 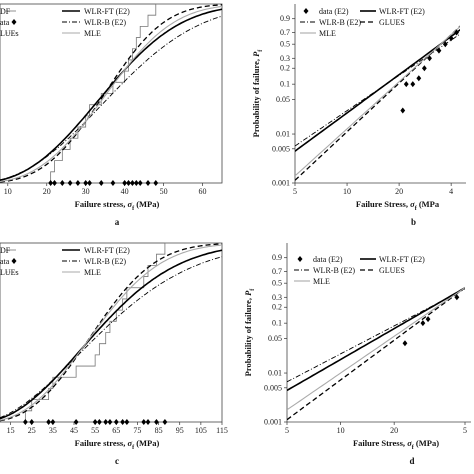 What do you see at coordinates (376, 335) in the screenshot?
I see `series-line-wlr-b-e2-` at bounding box center [376, 335].